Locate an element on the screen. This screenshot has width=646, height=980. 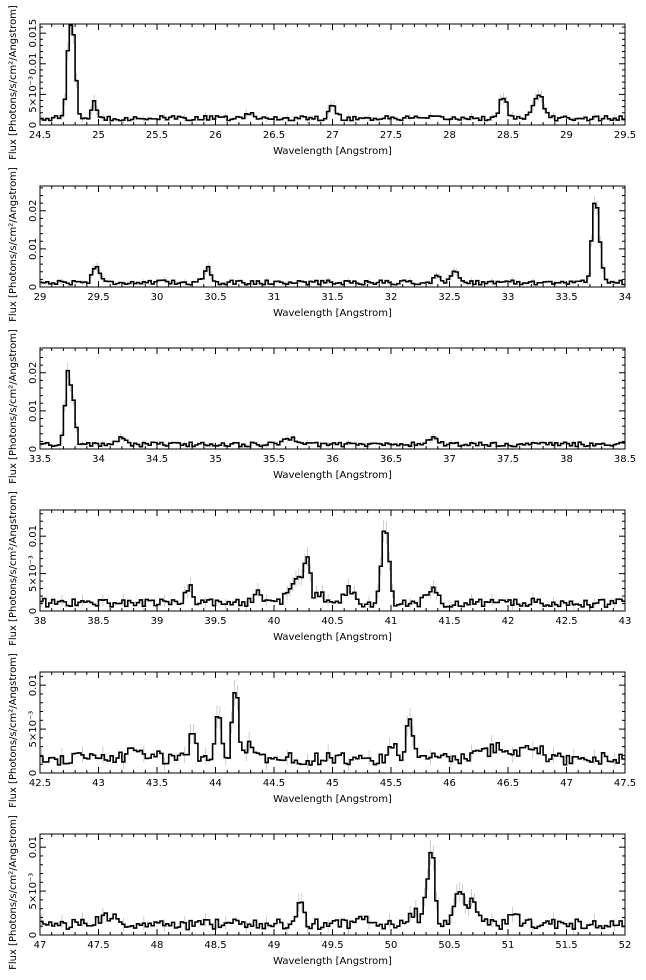
x-tick-label: 44 is located at coordinates (215, 783).